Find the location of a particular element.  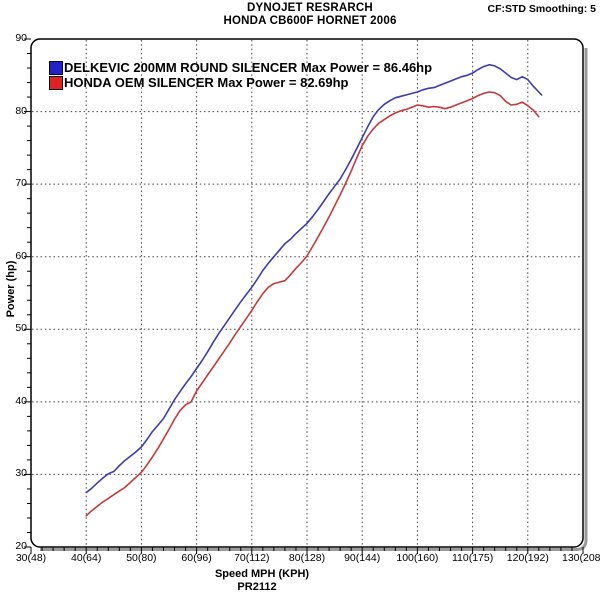

run-code-label: PR2112 is located at coordinates (257, 587).